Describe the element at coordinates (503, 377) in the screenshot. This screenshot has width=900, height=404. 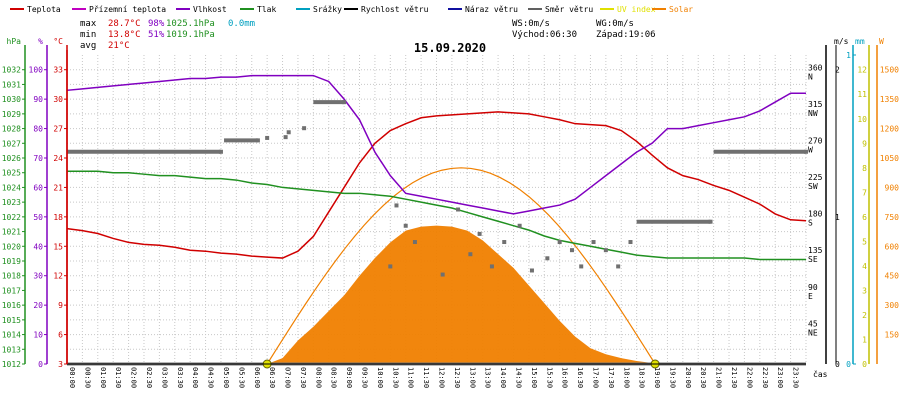
I see `x-tick-label: 14:00` at that location.